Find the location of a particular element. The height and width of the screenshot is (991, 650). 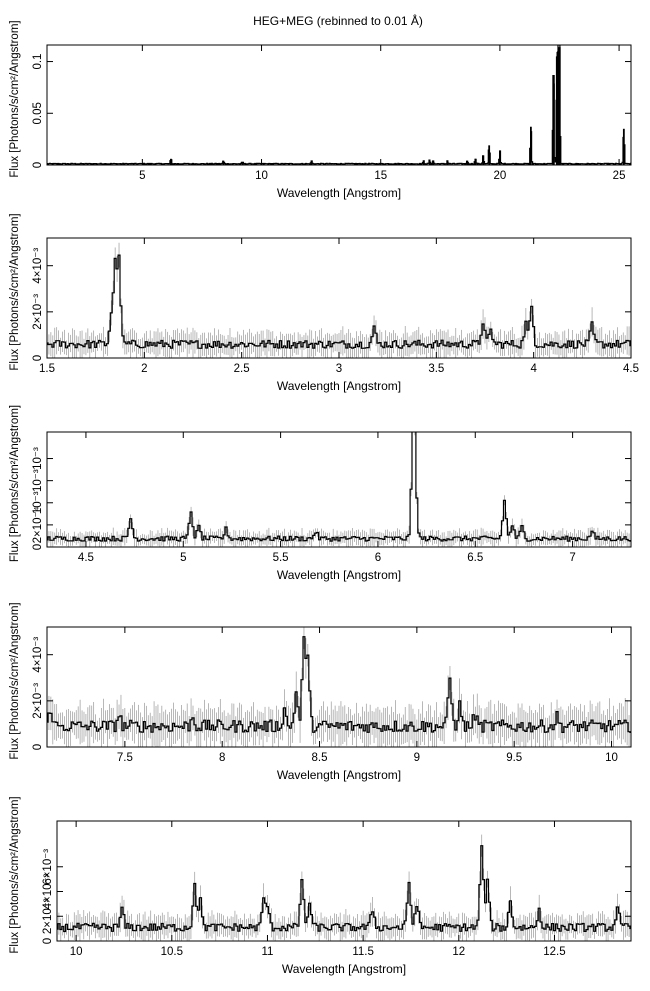

x-tick-label: 3.5 is located at coordinates (436, 369).